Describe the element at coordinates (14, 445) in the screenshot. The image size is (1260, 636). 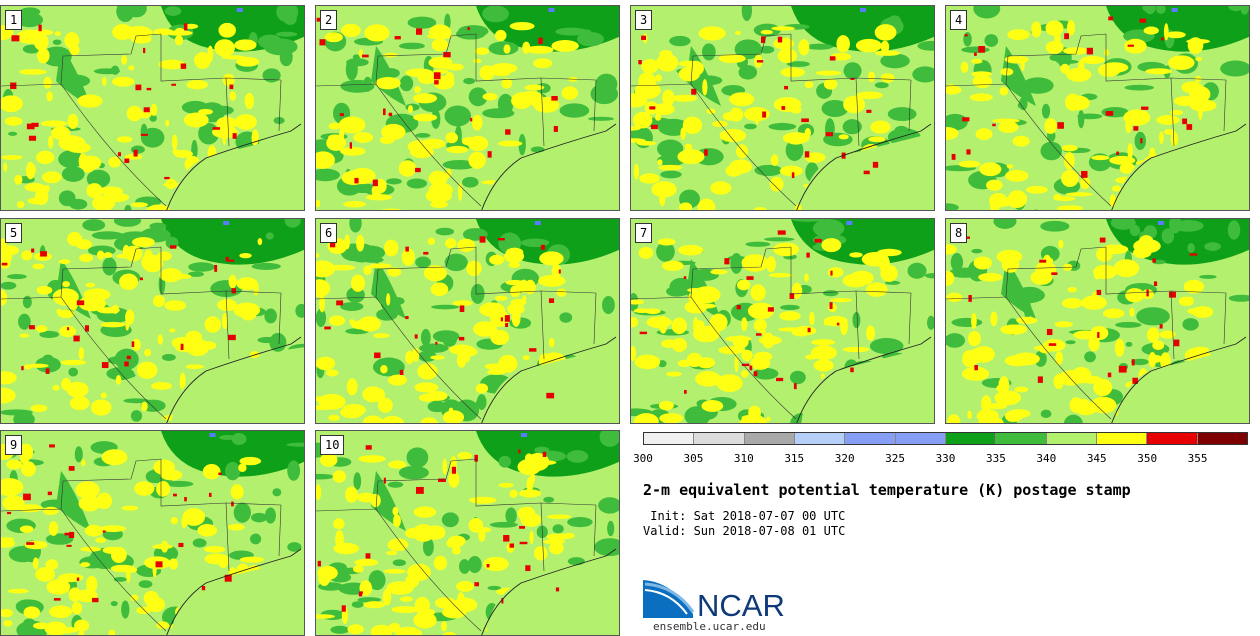
I see `stamp-number-label: 9` at that location.